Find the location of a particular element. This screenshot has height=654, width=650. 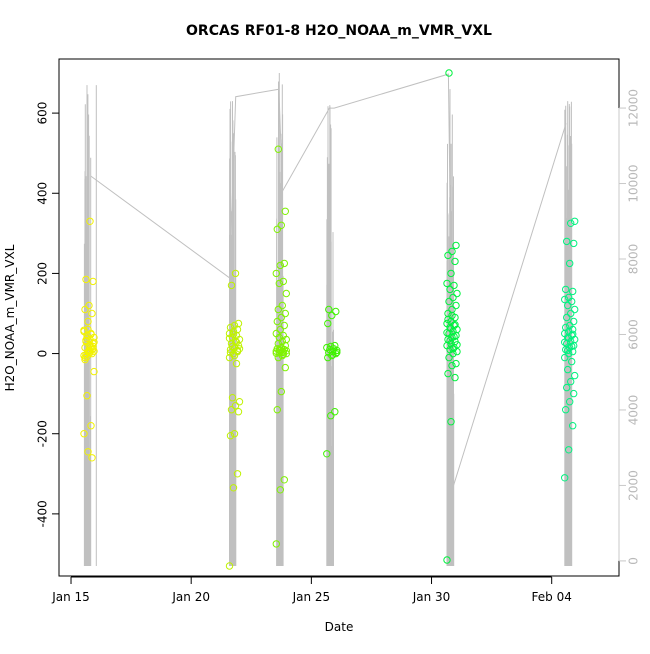

y2-axis: 0 2000 4000 6000 8000 10000 12000 is located at coordinates (629, 327).